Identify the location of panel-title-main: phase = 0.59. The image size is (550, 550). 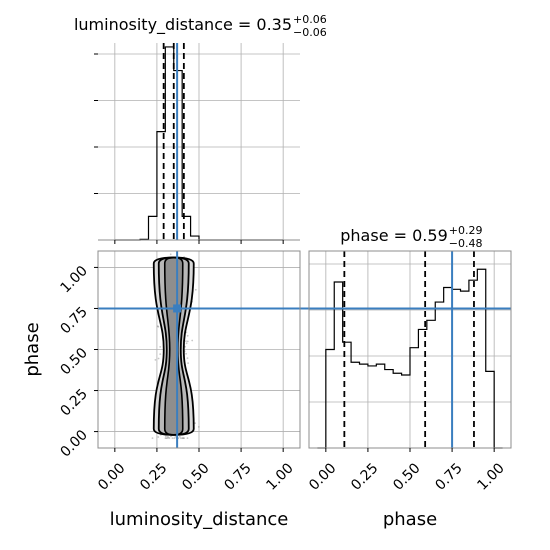
(393, 235).